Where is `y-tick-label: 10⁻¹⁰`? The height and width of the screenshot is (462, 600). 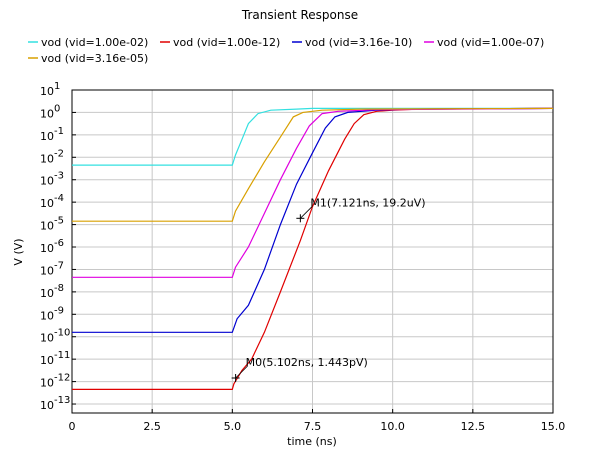
y-tick-label: 10⁻¹⁰ is located at coordinates (55, 336).